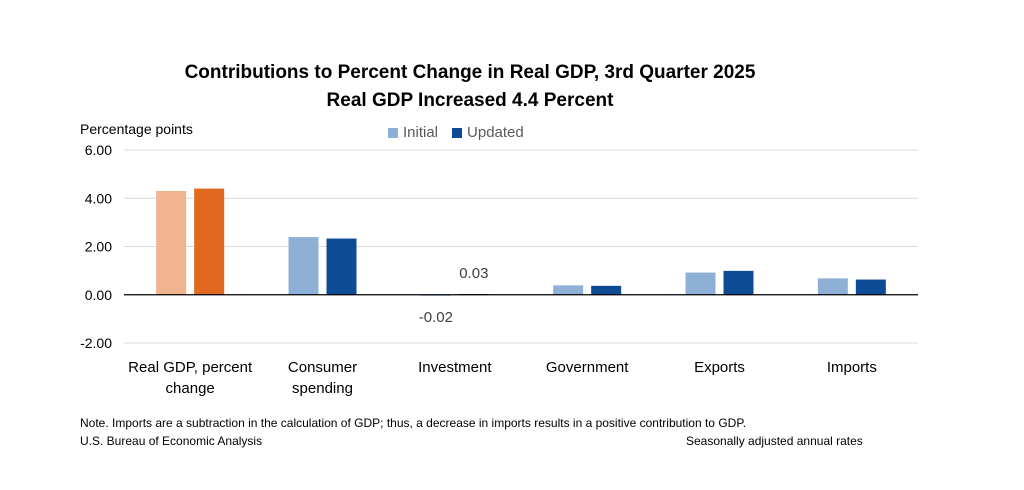 The image size is (1024, 490). What do you see at coordinates (393, 132) in the screenshot?
I see `legend-swatch-initial` at bounding box center [393, 132].